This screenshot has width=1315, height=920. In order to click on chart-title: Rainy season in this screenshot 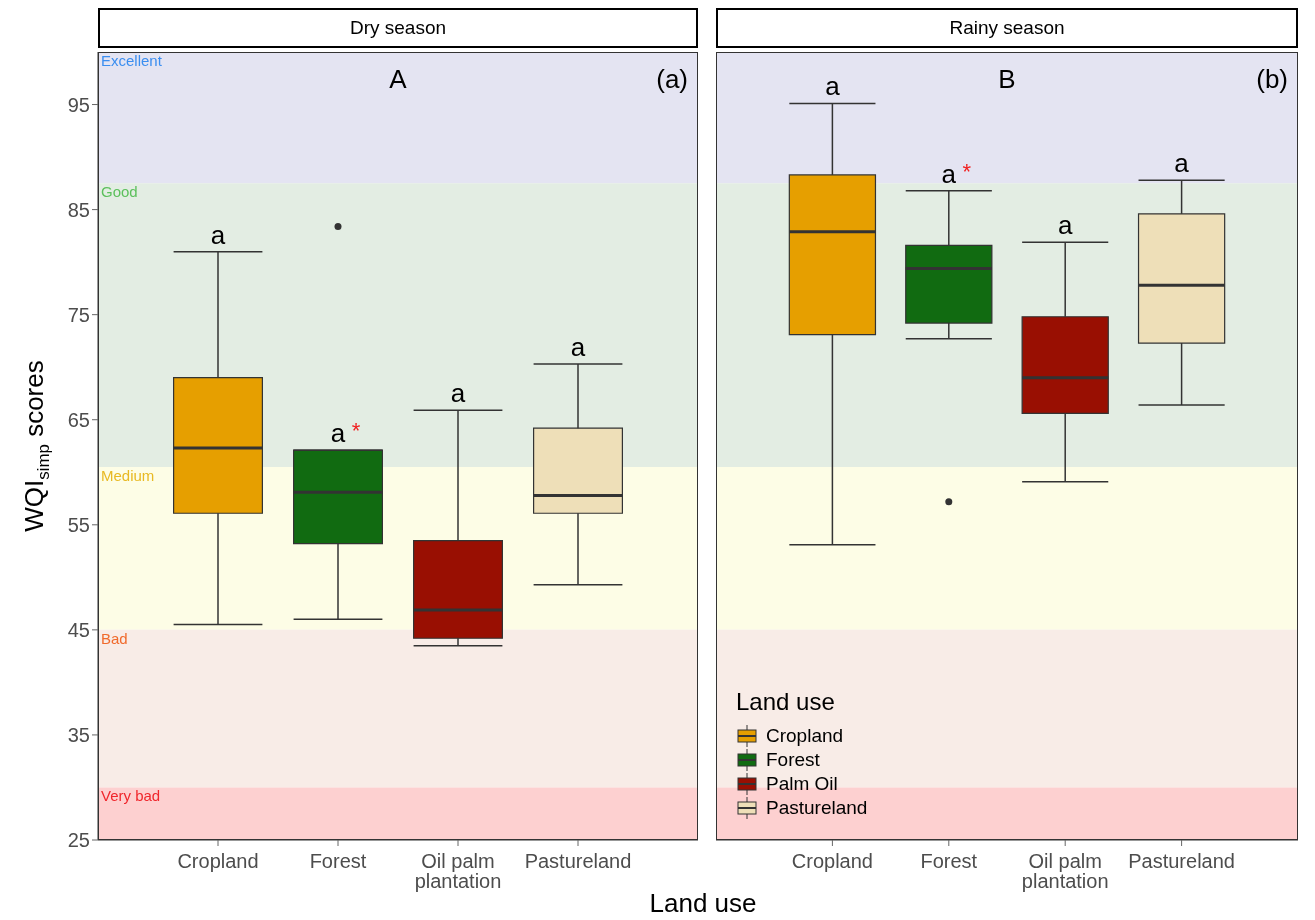, I will do `click(1007, 28)`.